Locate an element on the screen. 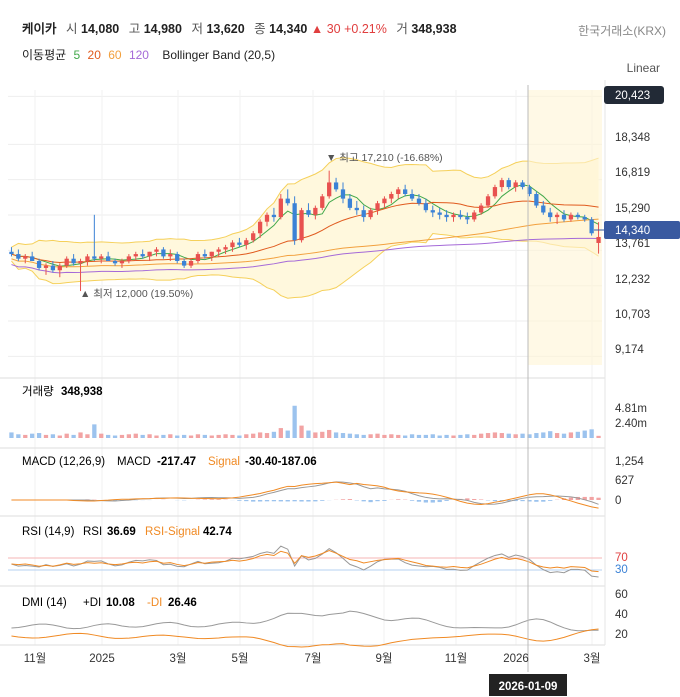  macd-tick: 0 is located at coordinates (618, 501).